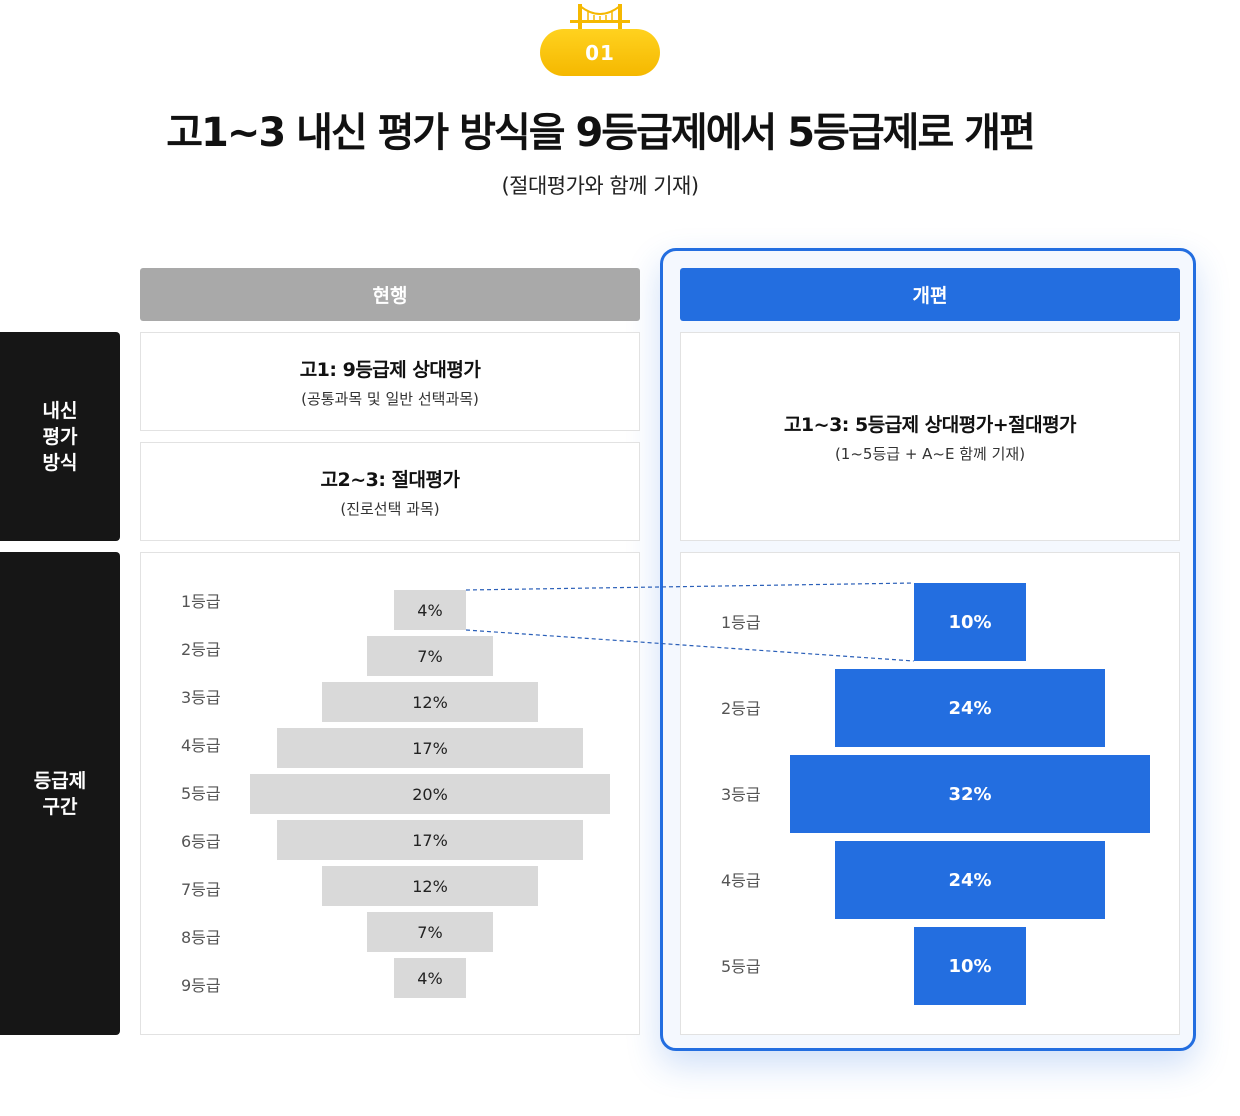 This screenshot has height=1116, width=1240. I want to click on reform-grade-label: 2등급, so click(741, 708).